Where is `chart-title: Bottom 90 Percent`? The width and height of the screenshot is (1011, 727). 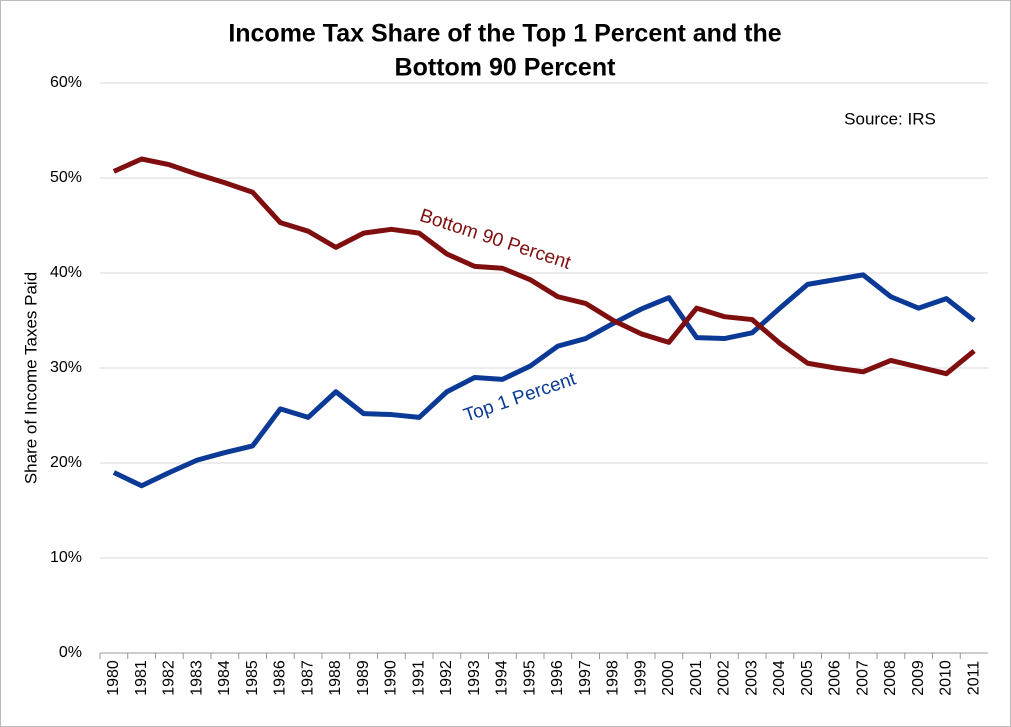
chart-title: Bottom 90 Percent is located at coordinates (506, 68).